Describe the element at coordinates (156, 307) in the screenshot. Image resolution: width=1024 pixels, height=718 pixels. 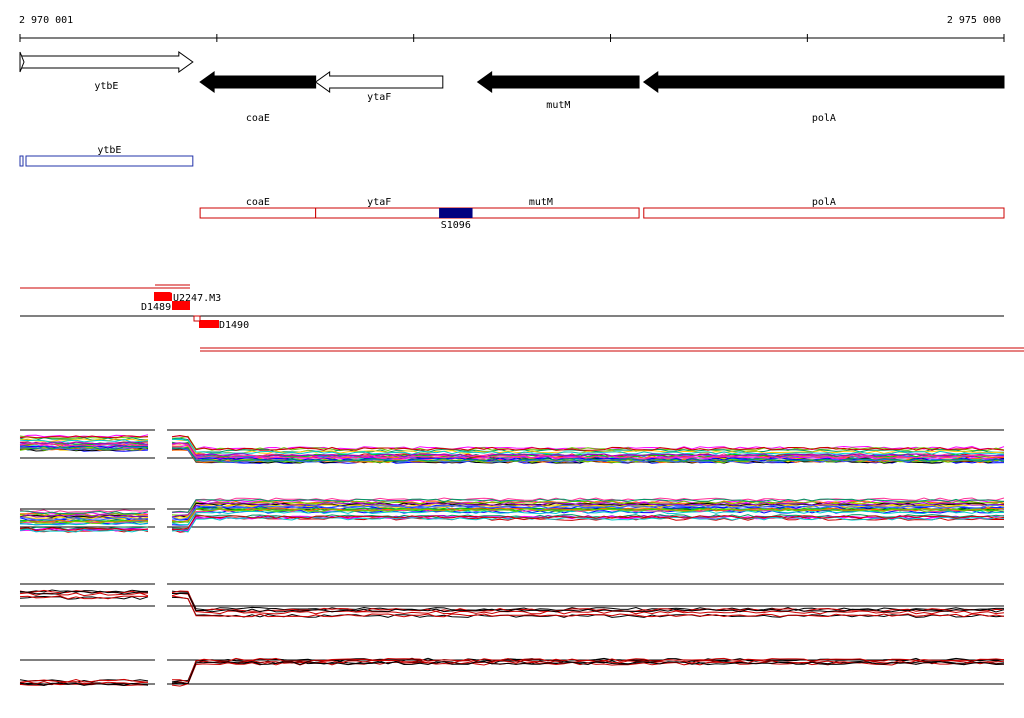
I see `probe-label-D1489: D1489` at that location.